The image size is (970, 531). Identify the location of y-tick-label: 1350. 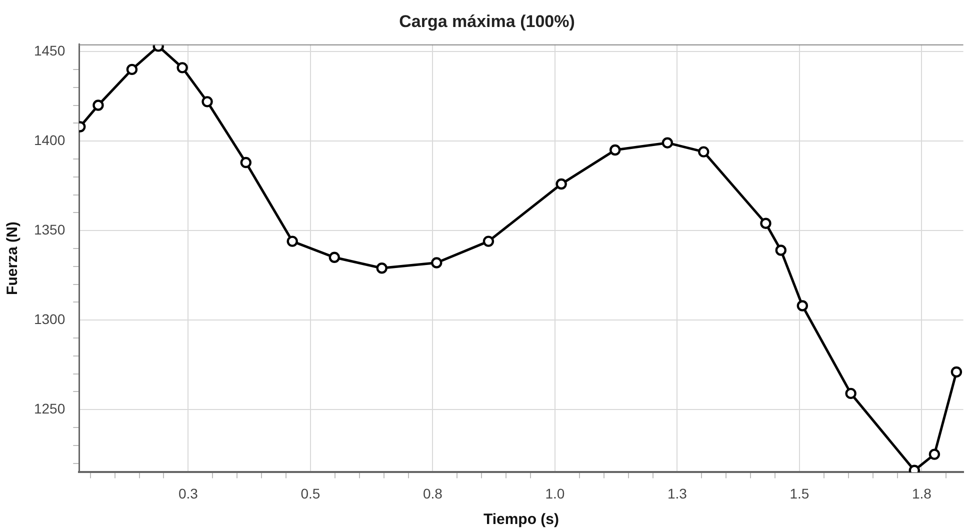
(50, 229).